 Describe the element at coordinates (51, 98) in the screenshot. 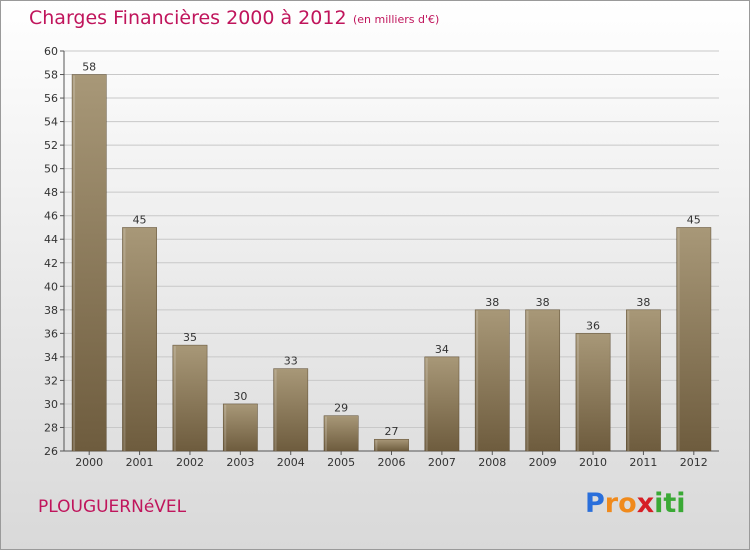

I see `y-tick-label: 56` at that location.